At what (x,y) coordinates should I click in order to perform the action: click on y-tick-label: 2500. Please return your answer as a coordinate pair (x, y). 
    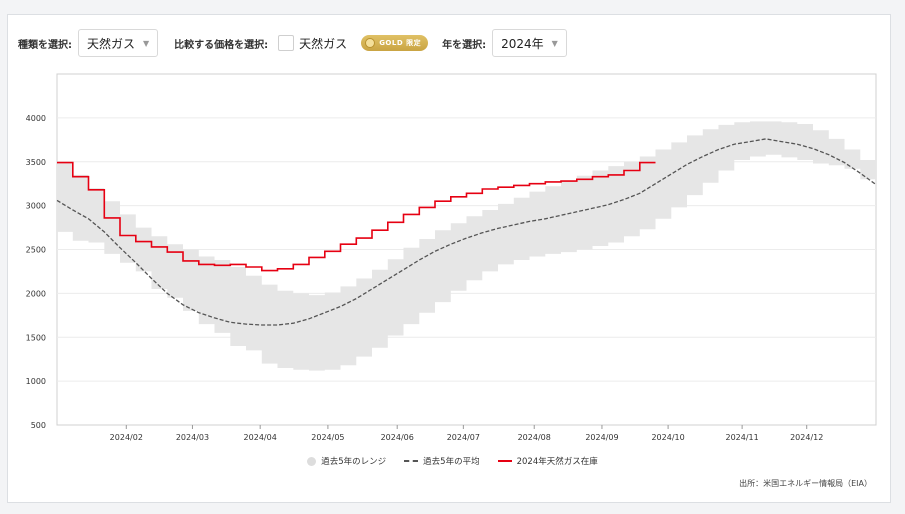
    Looking at the image, I should click on (36, 250).